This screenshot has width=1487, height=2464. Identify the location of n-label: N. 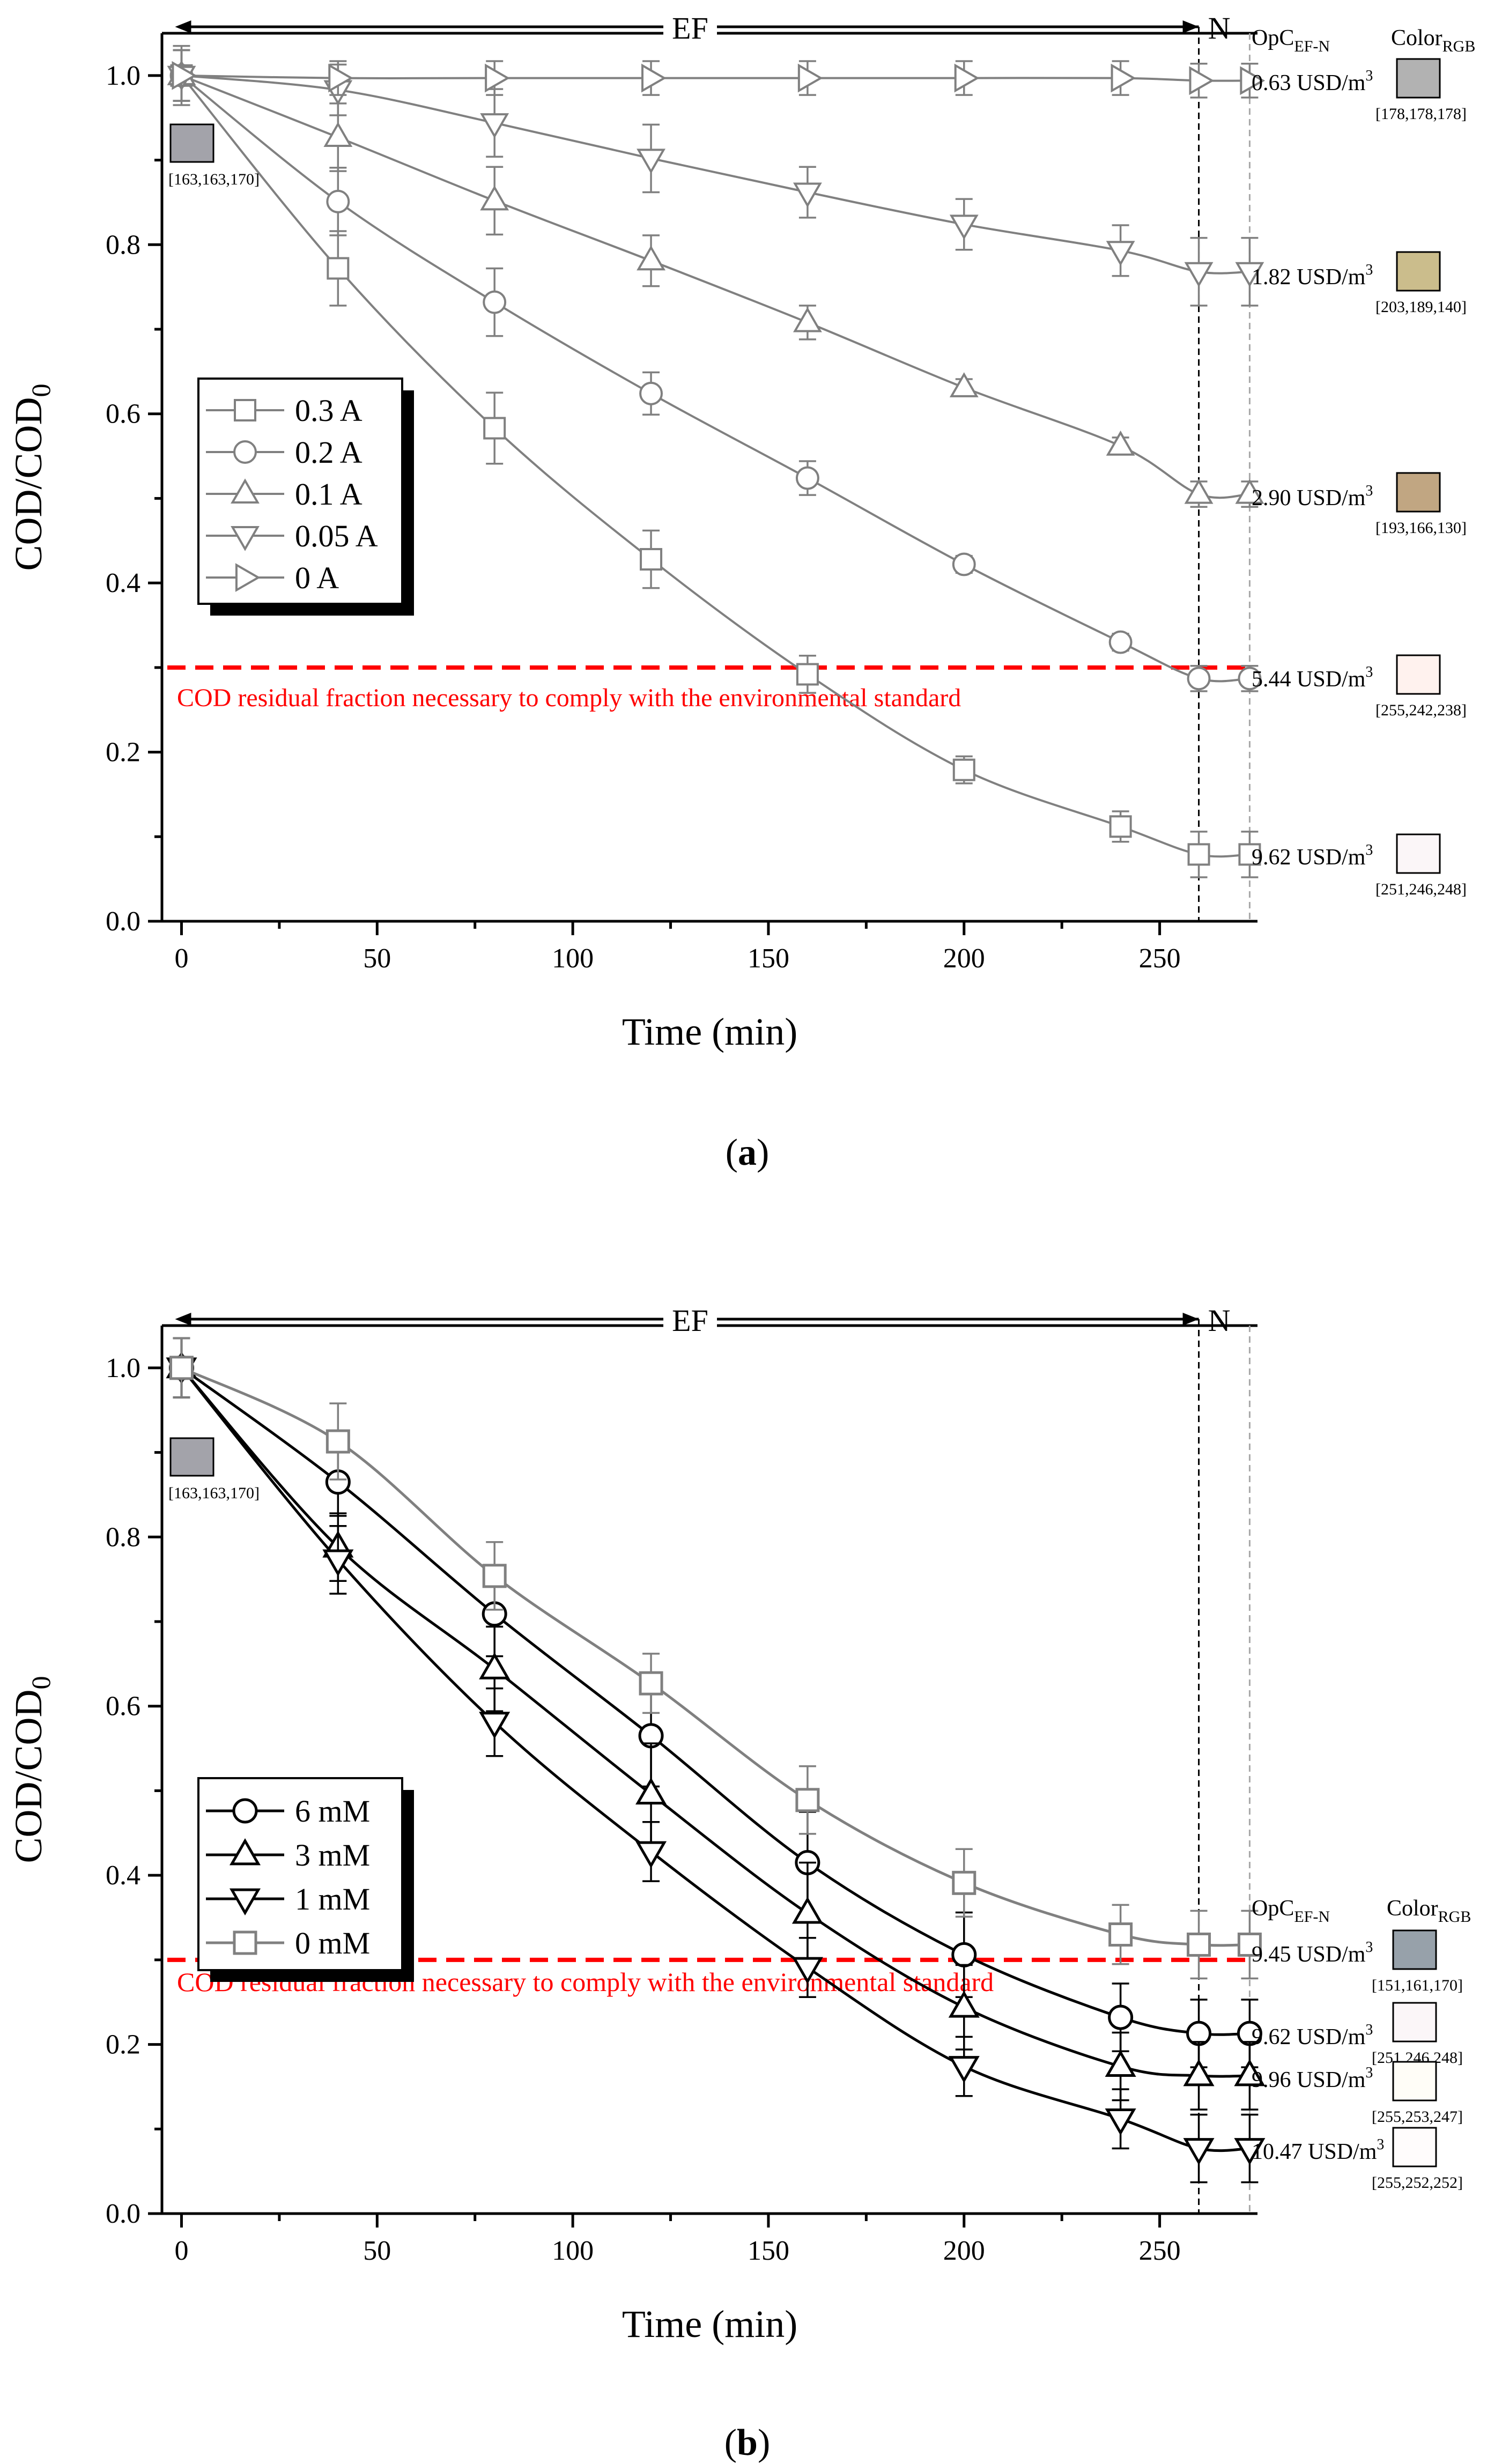
(1219, 28).